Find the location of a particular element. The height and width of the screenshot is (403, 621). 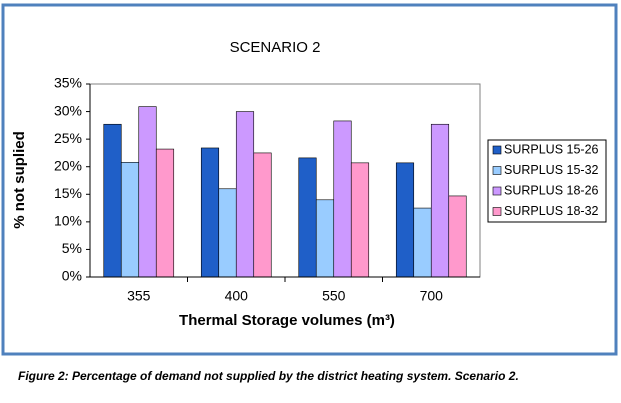

chart-title: SCENARIO 2 is located at coordinates (275, 47).